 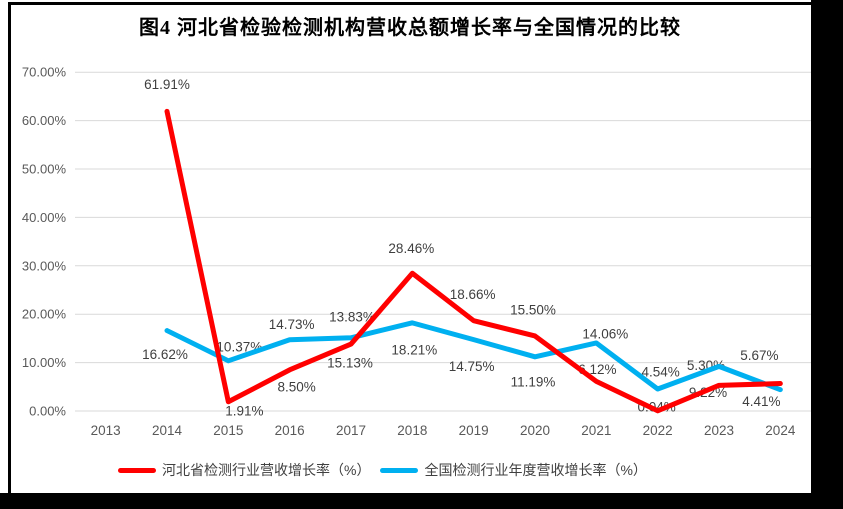 What do you see at coordinates (292, 324) in the screenshot?
I see `data-label-series-1: 14.73%` at bounding box center [292, 324].